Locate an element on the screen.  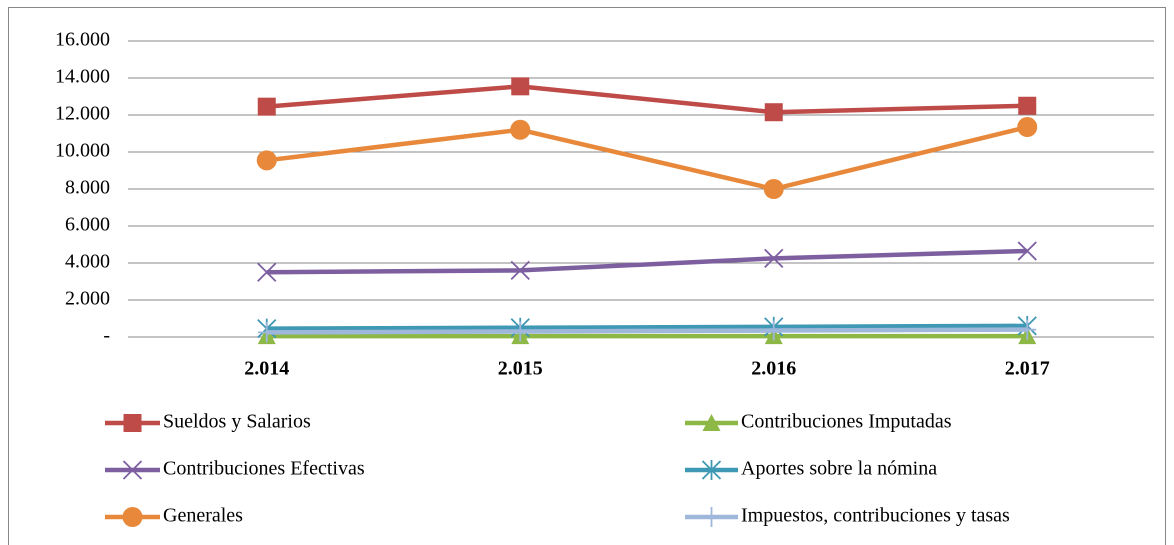
x-tick-label: 2.014 is located at coordinates (266, 369).